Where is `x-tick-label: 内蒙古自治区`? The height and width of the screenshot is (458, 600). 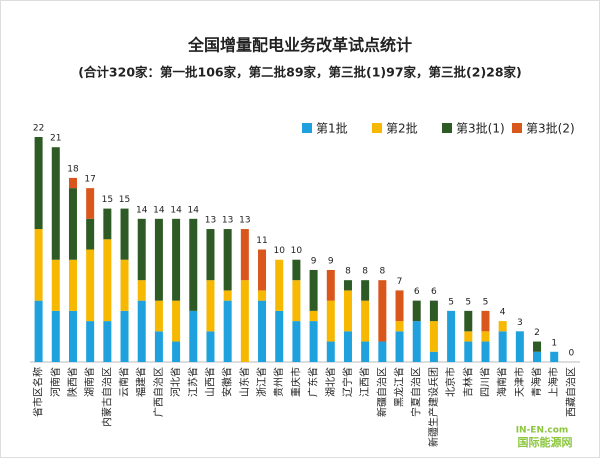
x-tick-label: 内蒙古自治区 is located at coordinates (106, 397).